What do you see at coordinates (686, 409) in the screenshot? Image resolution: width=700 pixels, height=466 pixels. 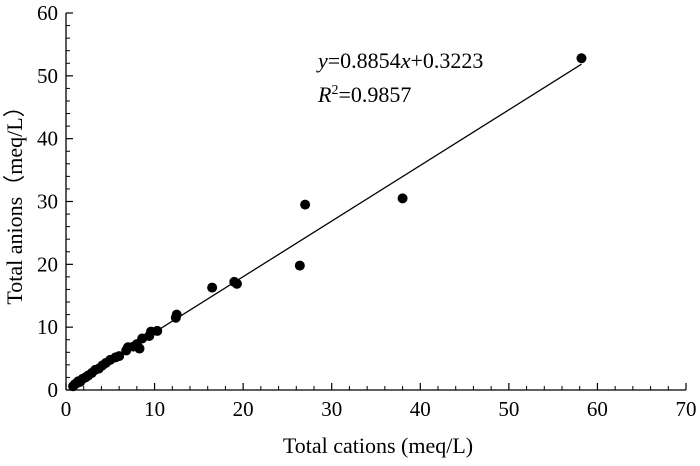 I see `x-tick-label: 70` at bounding box center [686, 409].